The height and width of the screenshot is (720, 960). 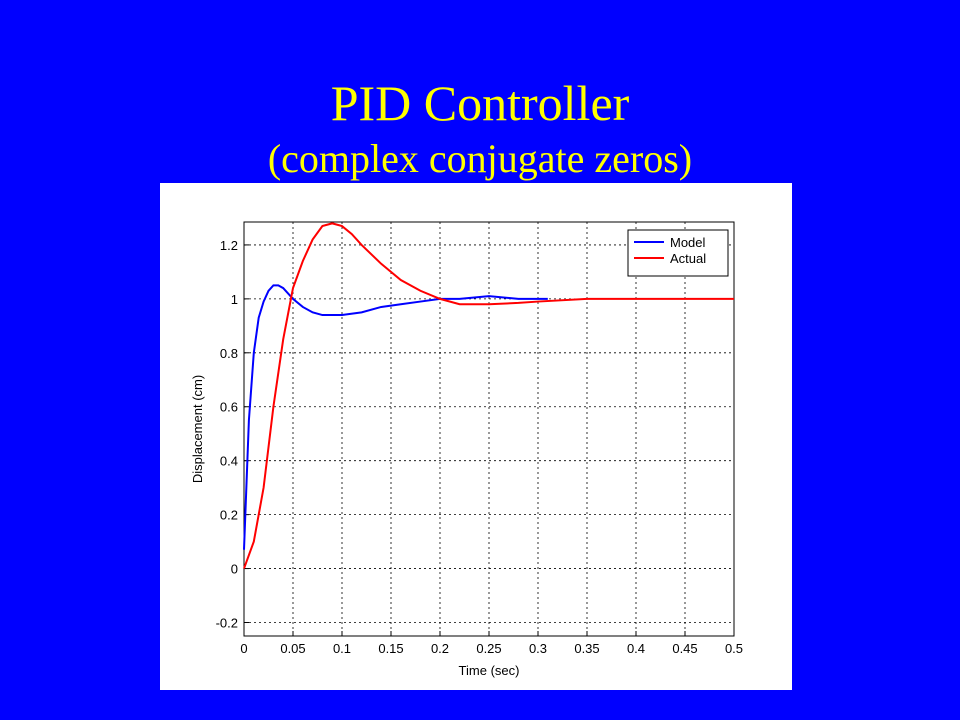 What do you see at coordinates (538, 648) in the screenshot?
I see `x-tick-label: 0.3` at bounding box center [538, 648].